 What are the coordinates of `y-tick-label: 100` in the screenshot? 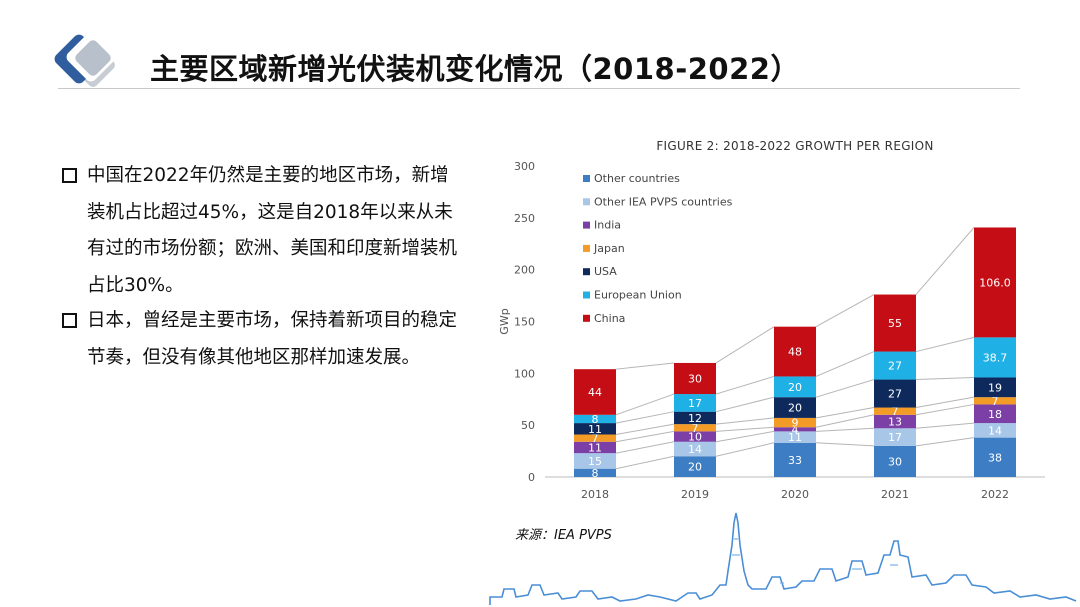 It's located at (524, 373).